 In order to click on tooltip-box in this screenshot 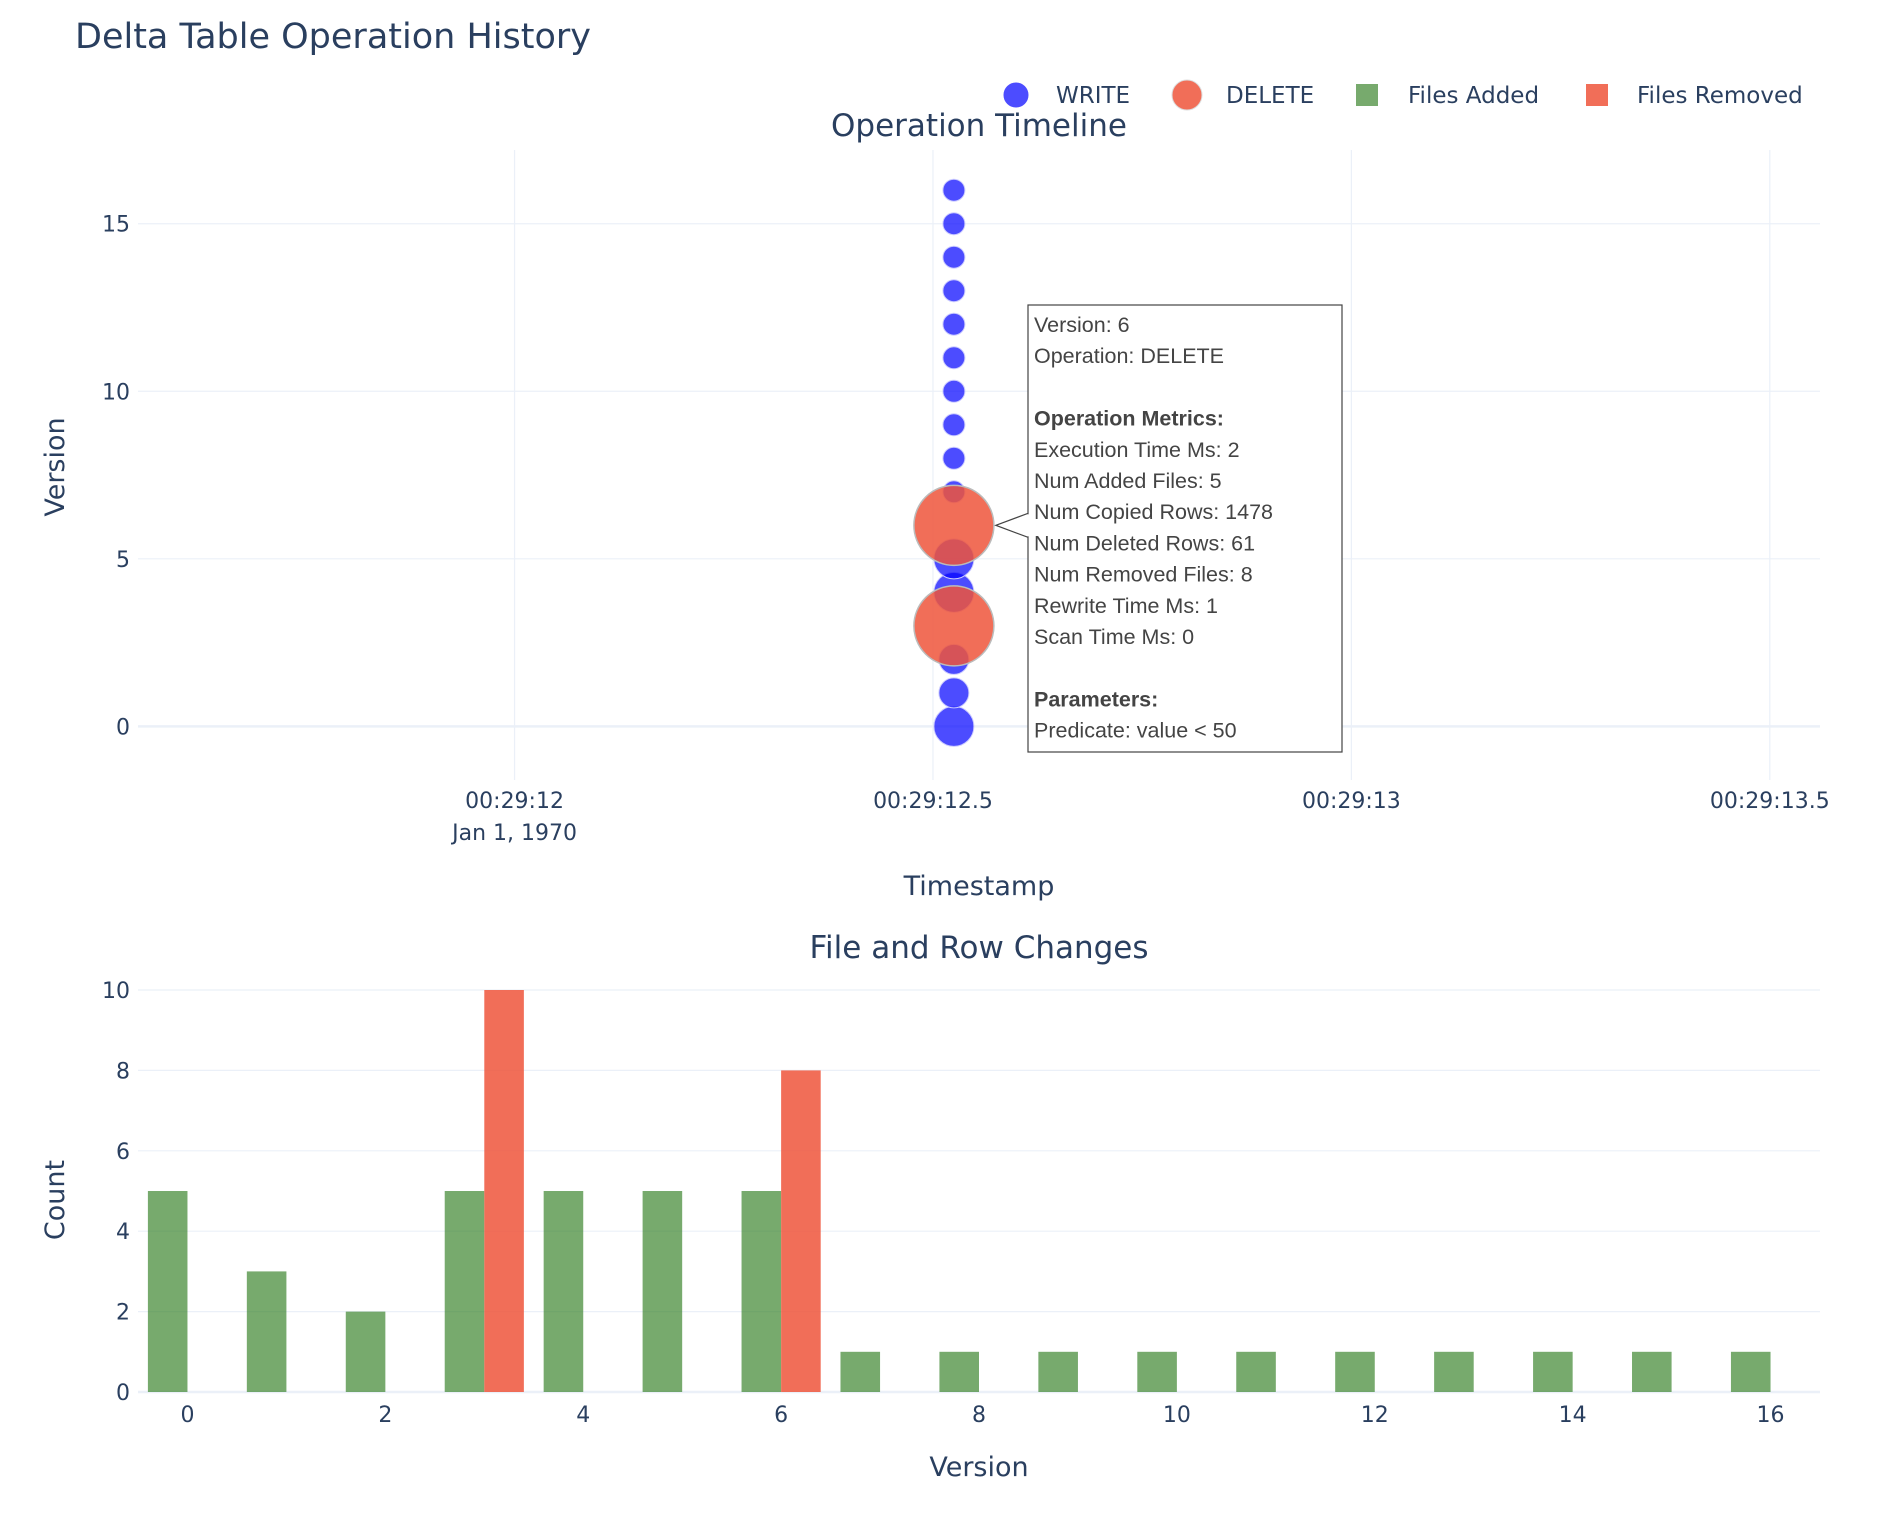, I will do `click(1185, 528)`.